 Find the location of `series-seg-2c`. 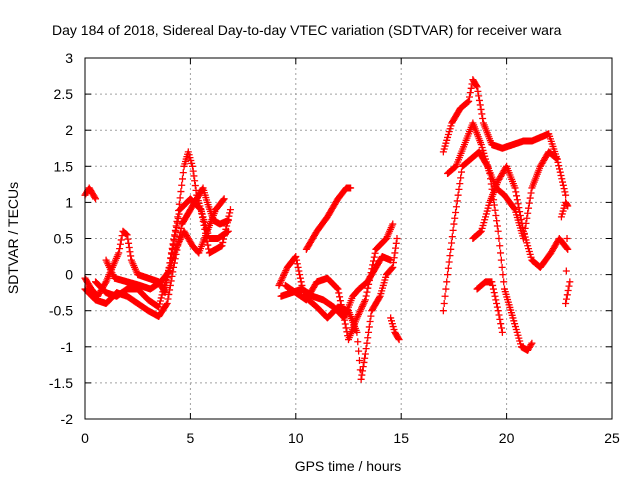

series-seg-2c is located at coordinates (339, 282).